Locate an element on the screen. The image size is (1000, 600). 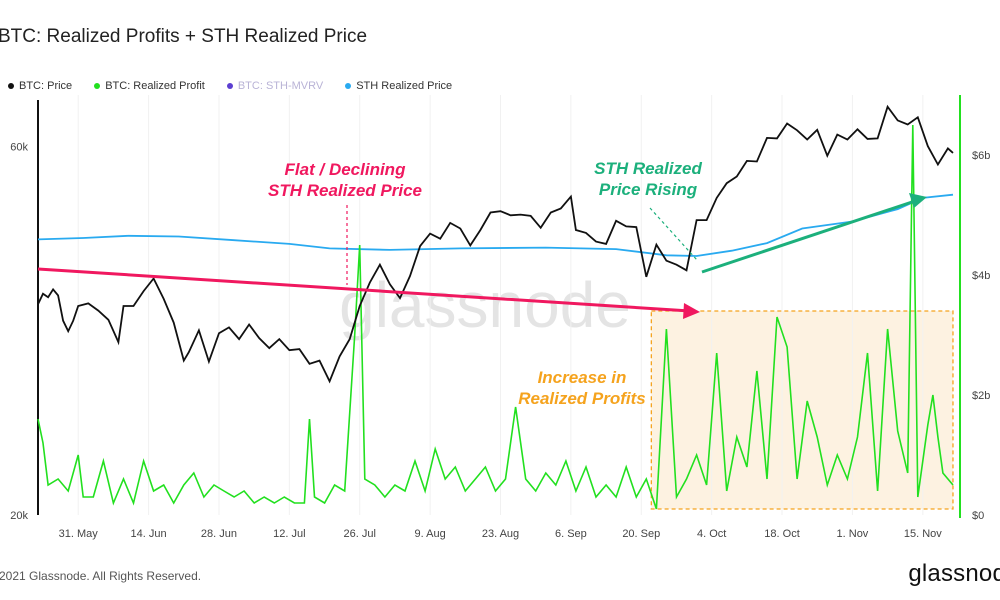
x-tick-label: 14. Jun is located at coordinates (149, 534).